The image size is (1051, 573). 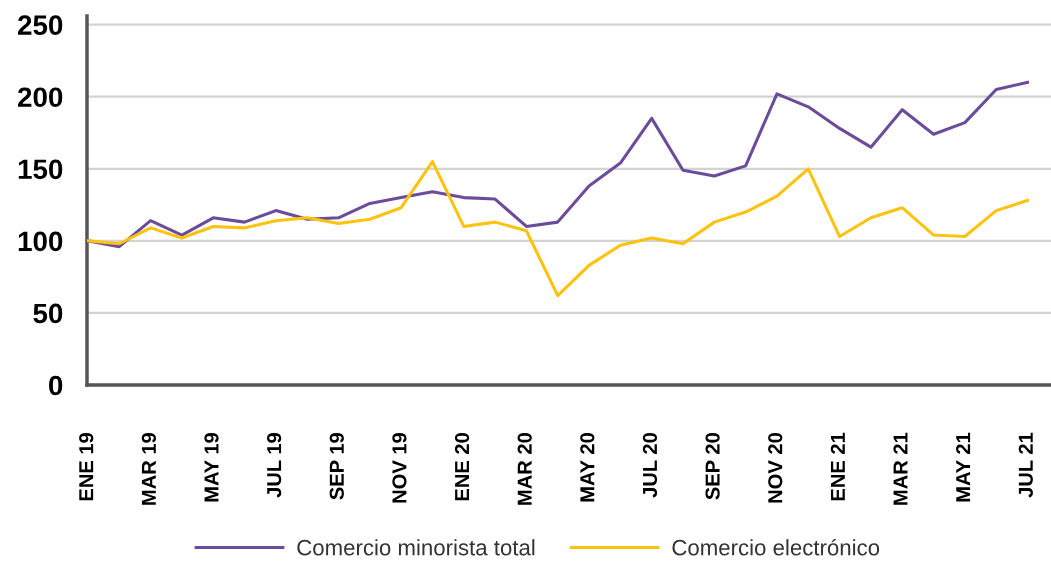 I want to click on x-tick-label: ENE 21, so click(x=837, y=466).